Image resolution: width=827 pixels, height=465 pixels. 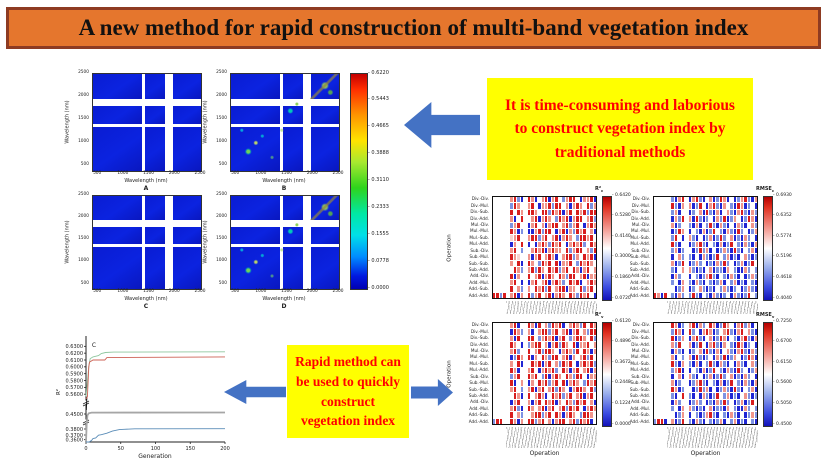 What do you see at coordinates (782, 424) in the screenshot?
I see `colorbar-tick-label: - 0.4500` at bounding box center [782, 424].